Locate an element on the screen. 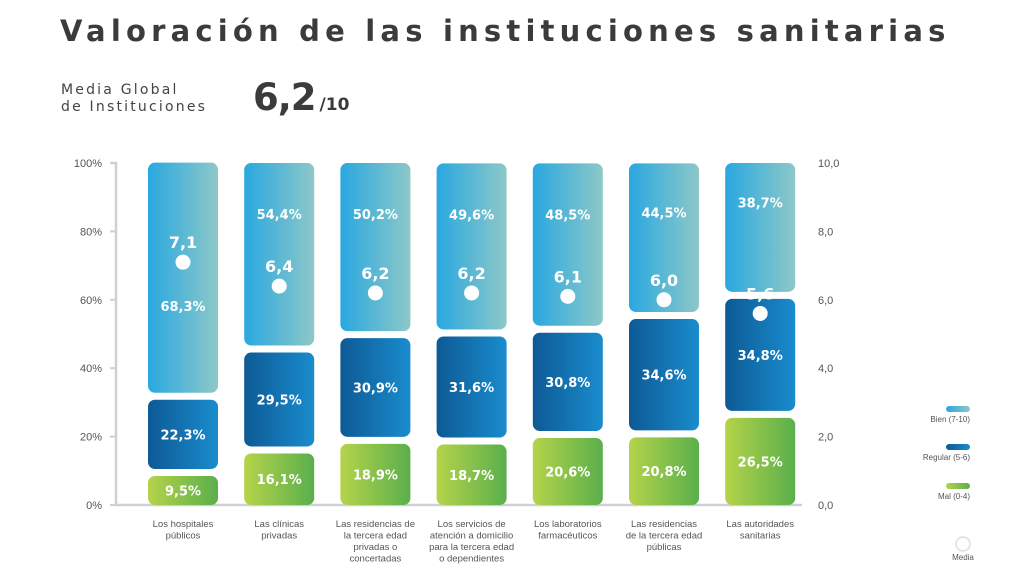 The height and width of the screenshot is (587, 1019). value-label-bien: 68,3% is located at coordinates (182, 307).